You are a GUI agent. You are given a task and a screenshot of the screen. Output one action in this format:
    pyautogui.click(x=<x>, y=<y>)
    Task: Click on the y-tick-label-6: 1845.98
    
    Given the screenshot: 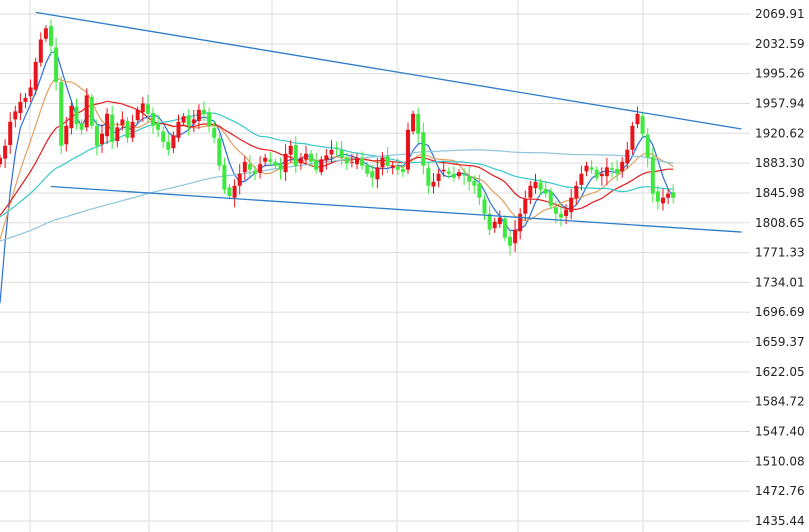 What is the action you would take?
    pyautogui.click(x=780, y=193)
    